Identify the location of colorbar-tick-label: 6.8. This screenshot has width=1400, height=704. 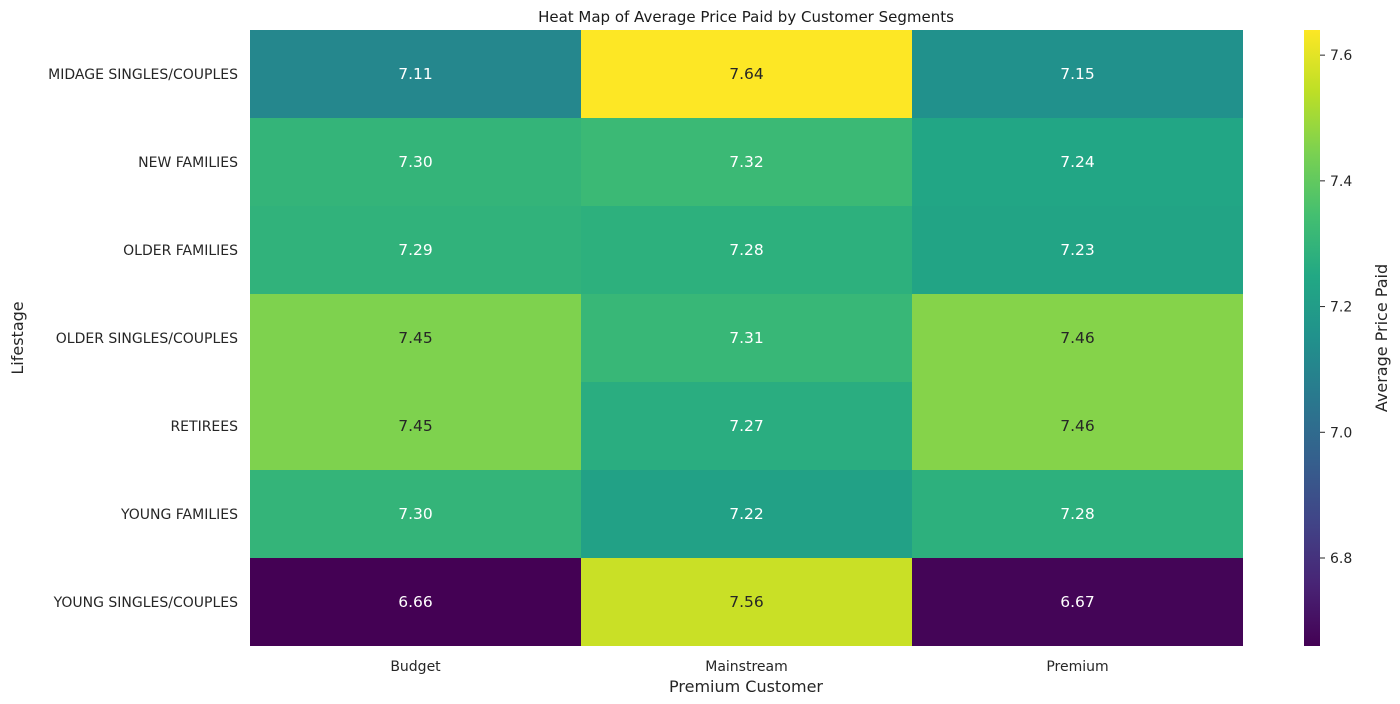
(1341, 559).